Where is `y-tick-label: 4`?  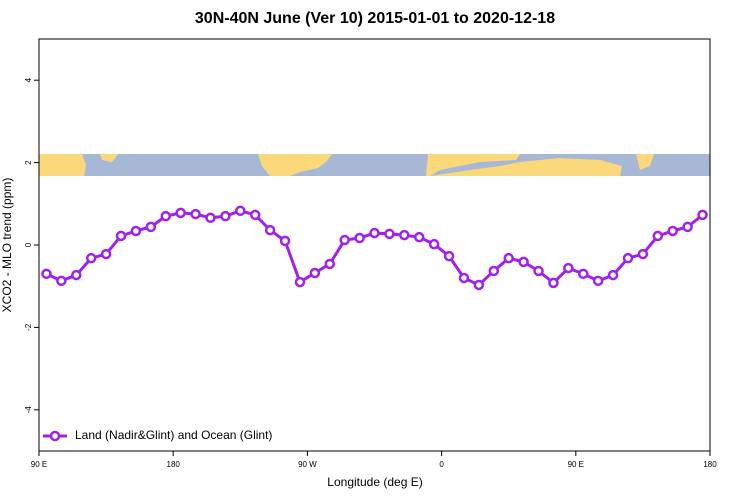 y-tick-label: 4 is located at coordinates (28, 79).